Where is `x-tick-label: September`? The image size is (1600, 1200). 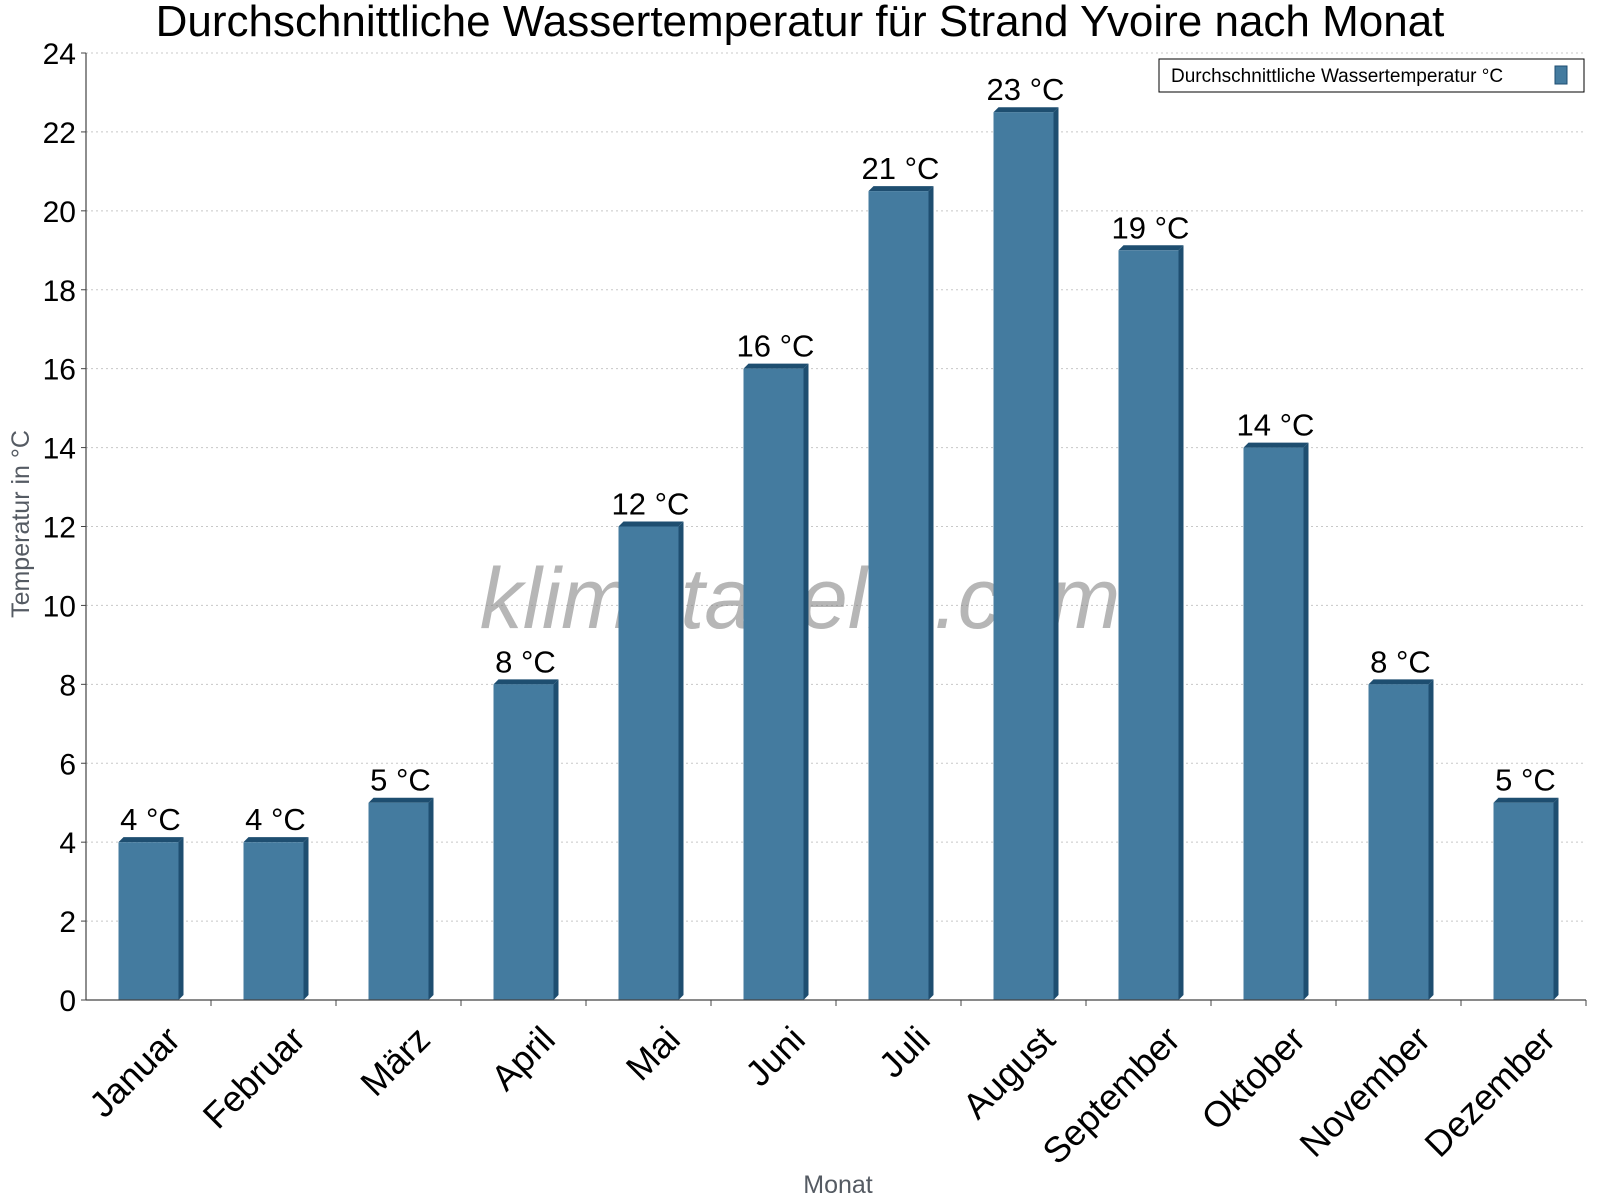 x-tick-label: September is located at coordinates (1111, 1095).